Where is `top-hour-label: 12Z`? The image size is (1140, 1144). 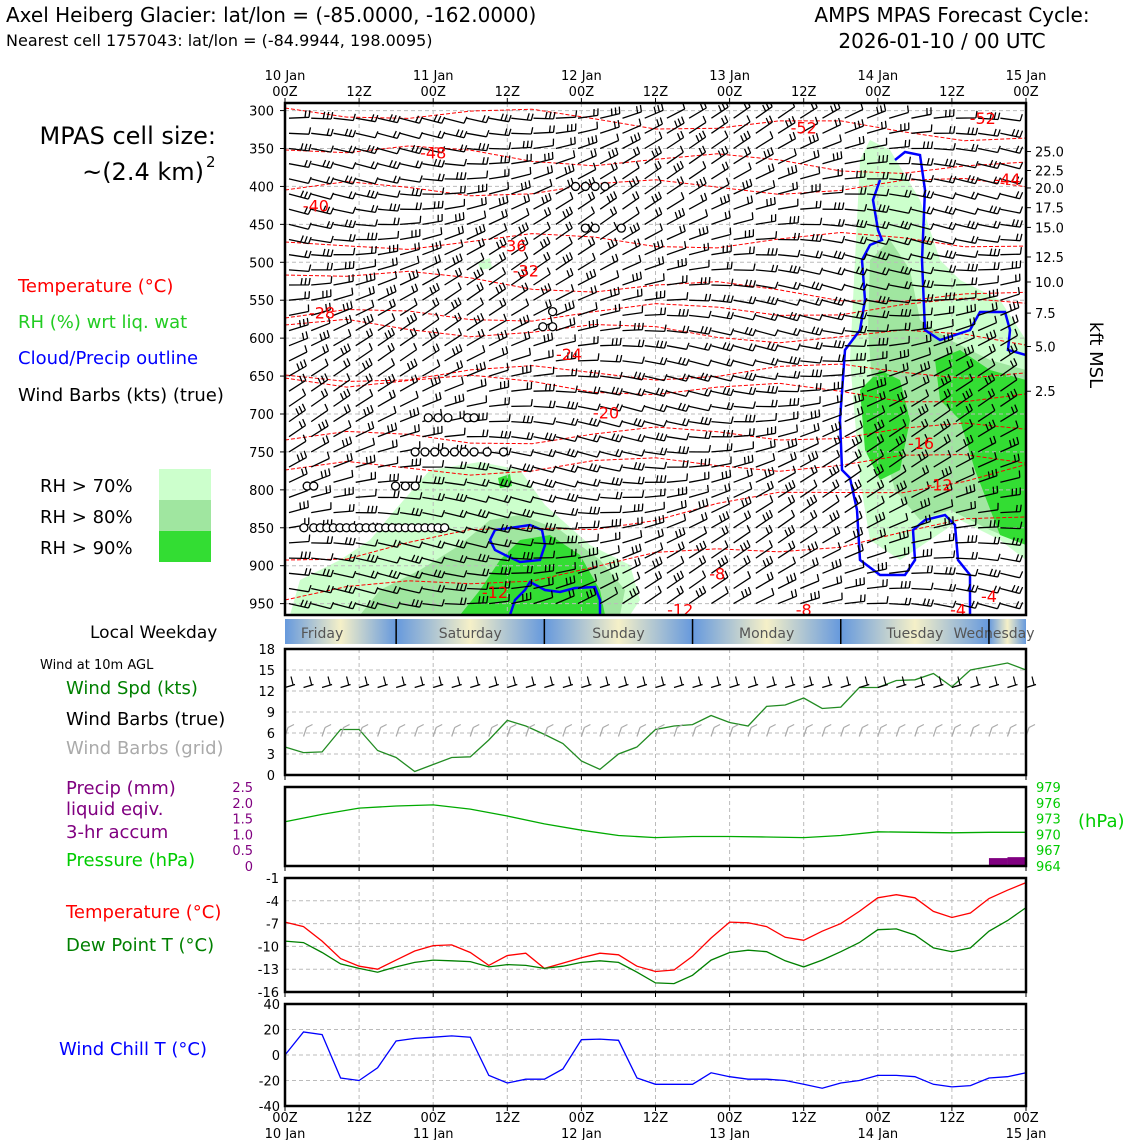 top-hour-label: 12Z is located at coordinates (359, 92).